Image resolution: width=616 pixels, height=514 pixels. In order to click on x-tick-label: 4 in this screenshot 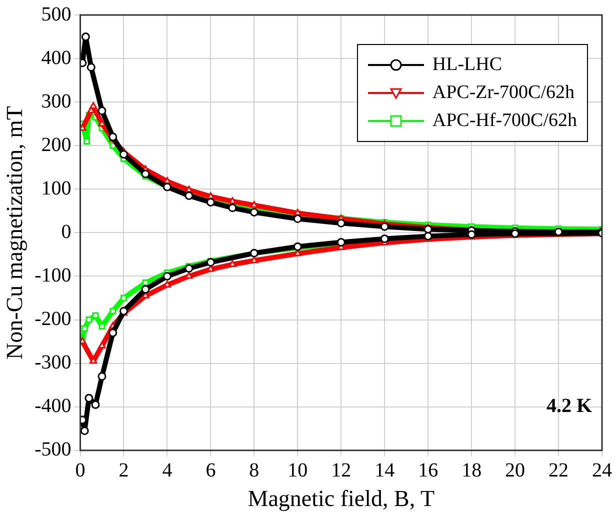, I will do `click(167, 471)`.